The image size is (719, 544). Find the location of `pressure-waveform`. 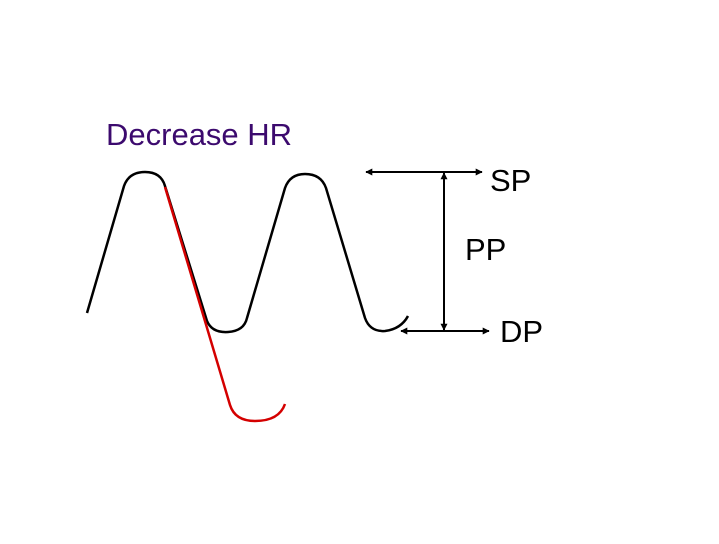

pressure-waveform is located at coordinates (247, 252).